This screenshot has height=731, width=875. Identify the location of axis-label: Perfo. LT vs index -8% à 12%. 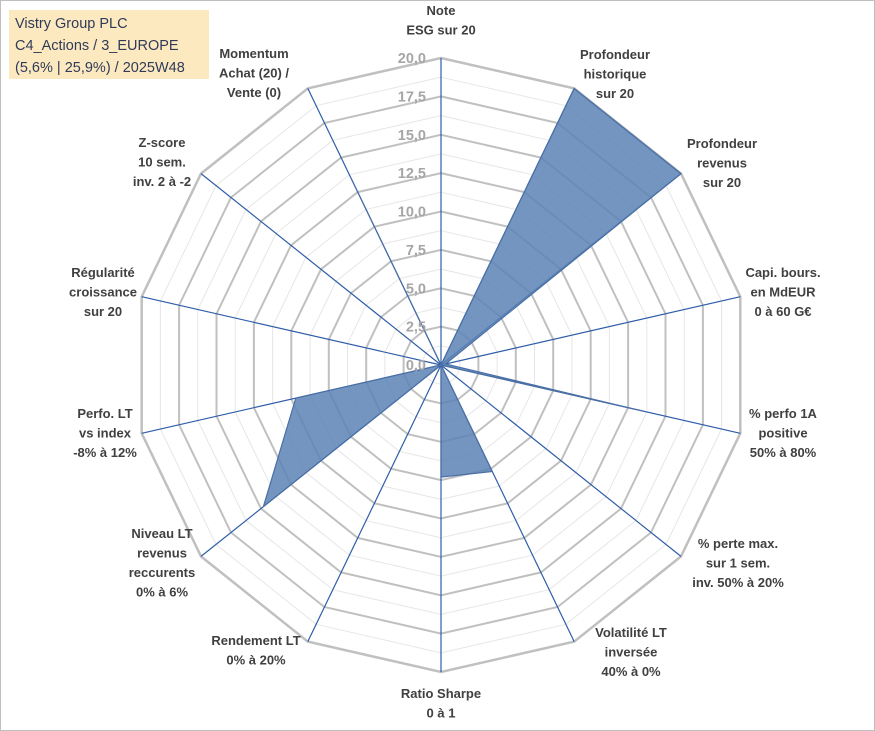
(105, 433).